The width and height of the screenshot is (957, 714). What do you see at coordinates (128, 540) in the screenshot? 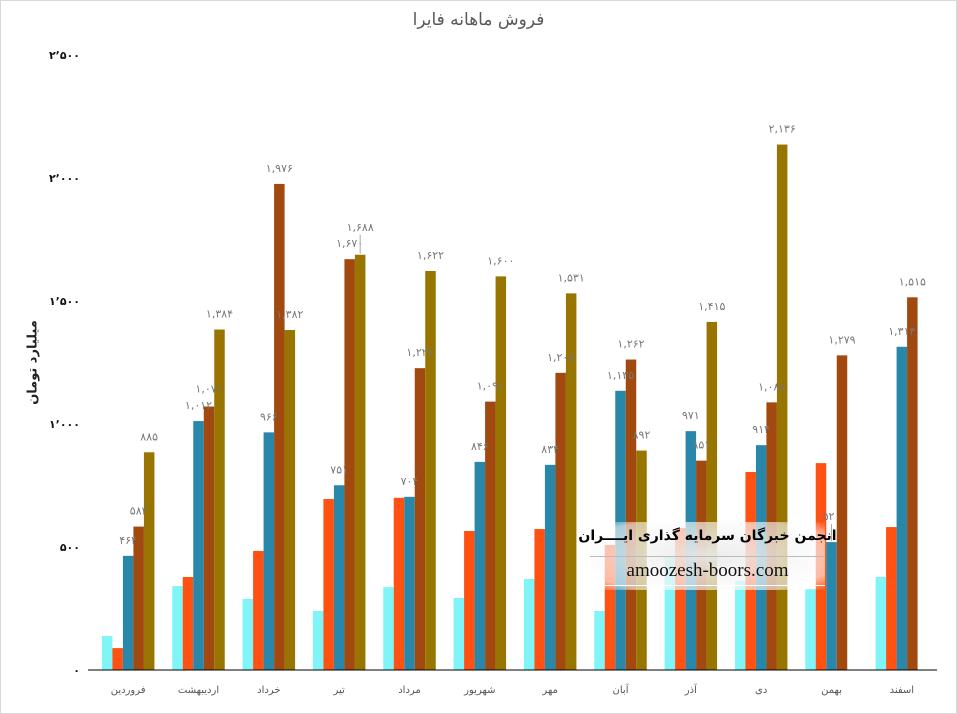
I see `data-label: ۴۶۴` at bounding box center [128, 540].